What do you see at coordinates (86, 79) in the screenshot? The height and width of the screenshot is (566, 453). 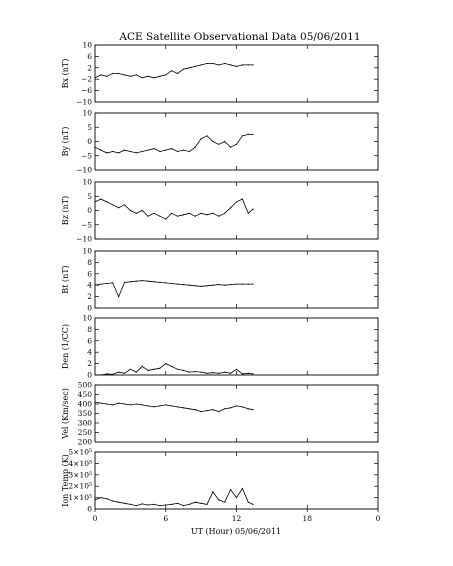 I see `y-tick-label: −2` at bounding box center [86, 79].